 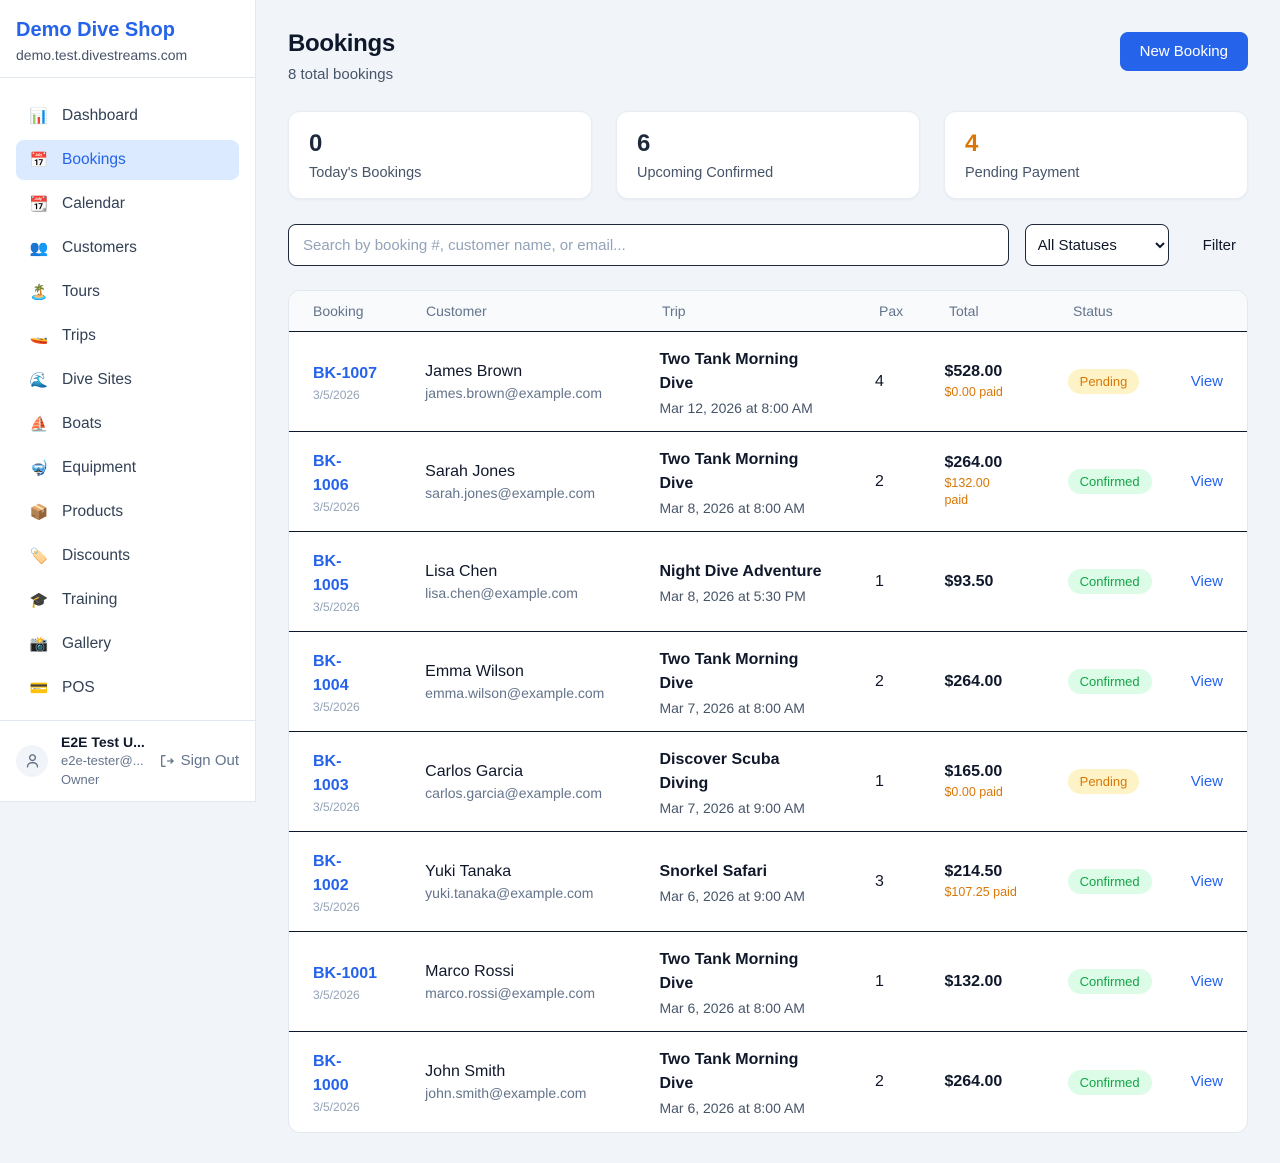 I want to click on sidebar-item-calendar: 📆 Calendar, so click(x=127, y=204).